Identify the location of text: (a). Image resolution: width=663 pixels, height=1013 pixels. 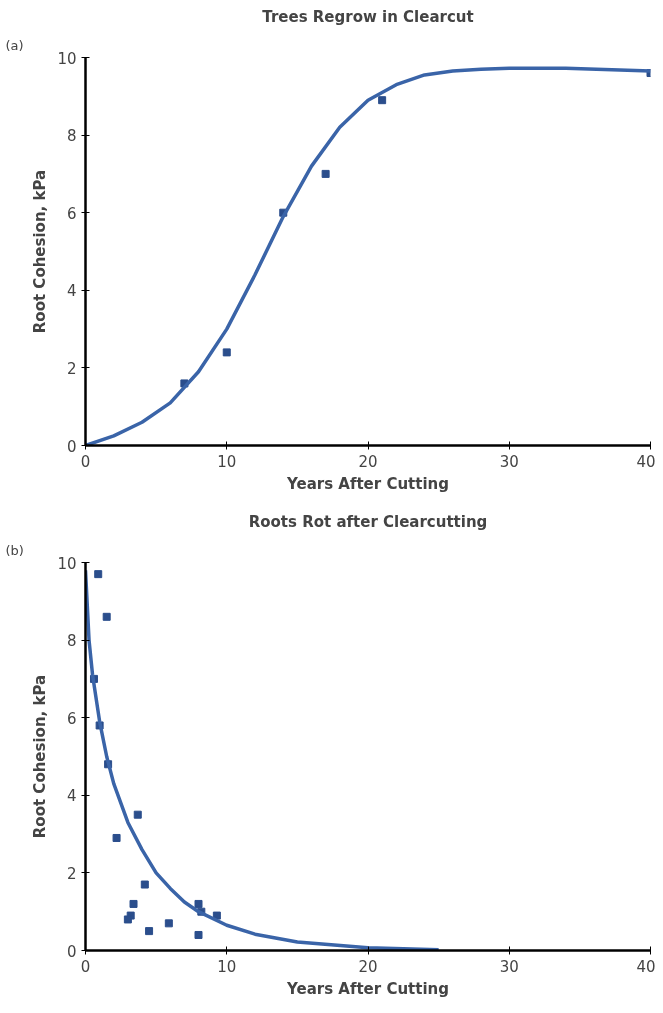
(14, 45).